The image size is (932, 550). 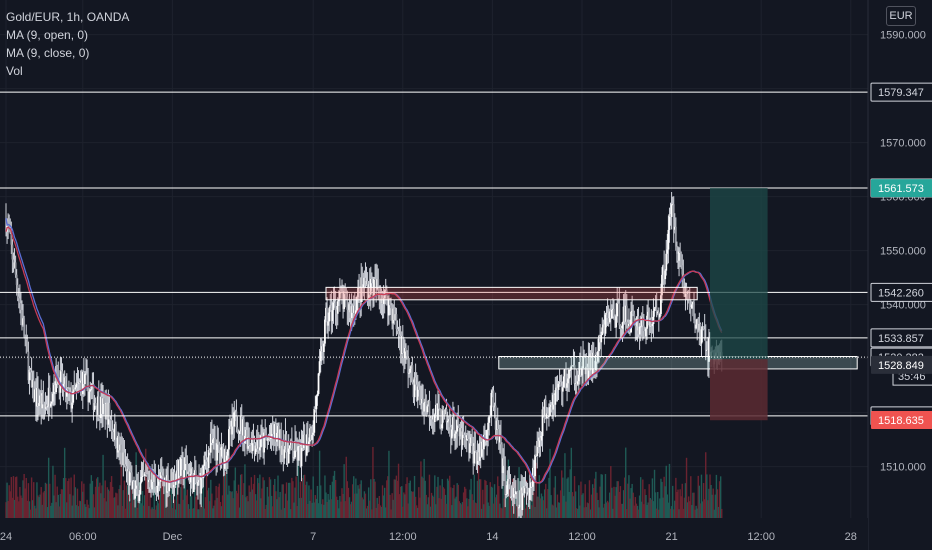 I want to click on legend-ma-open: MA (9, open, 0), so click(x=47, y=35).